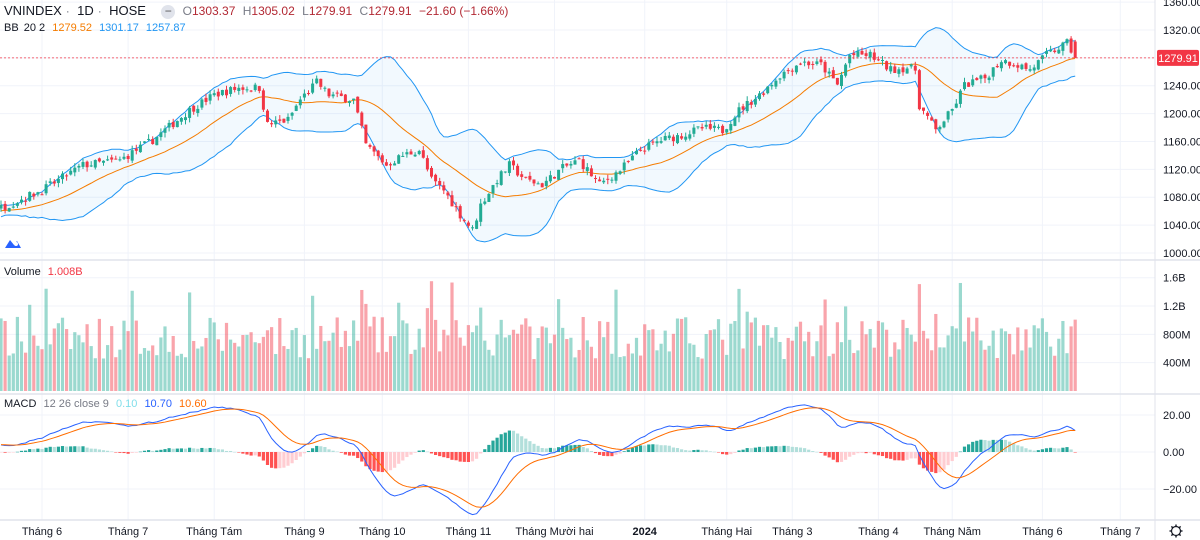 Image resolution: width=1200 pixels, height=540 pixels. Describe the element at coordinates (168, 11) in the screenshot. I see `collapse-legend-button: −` at that location.